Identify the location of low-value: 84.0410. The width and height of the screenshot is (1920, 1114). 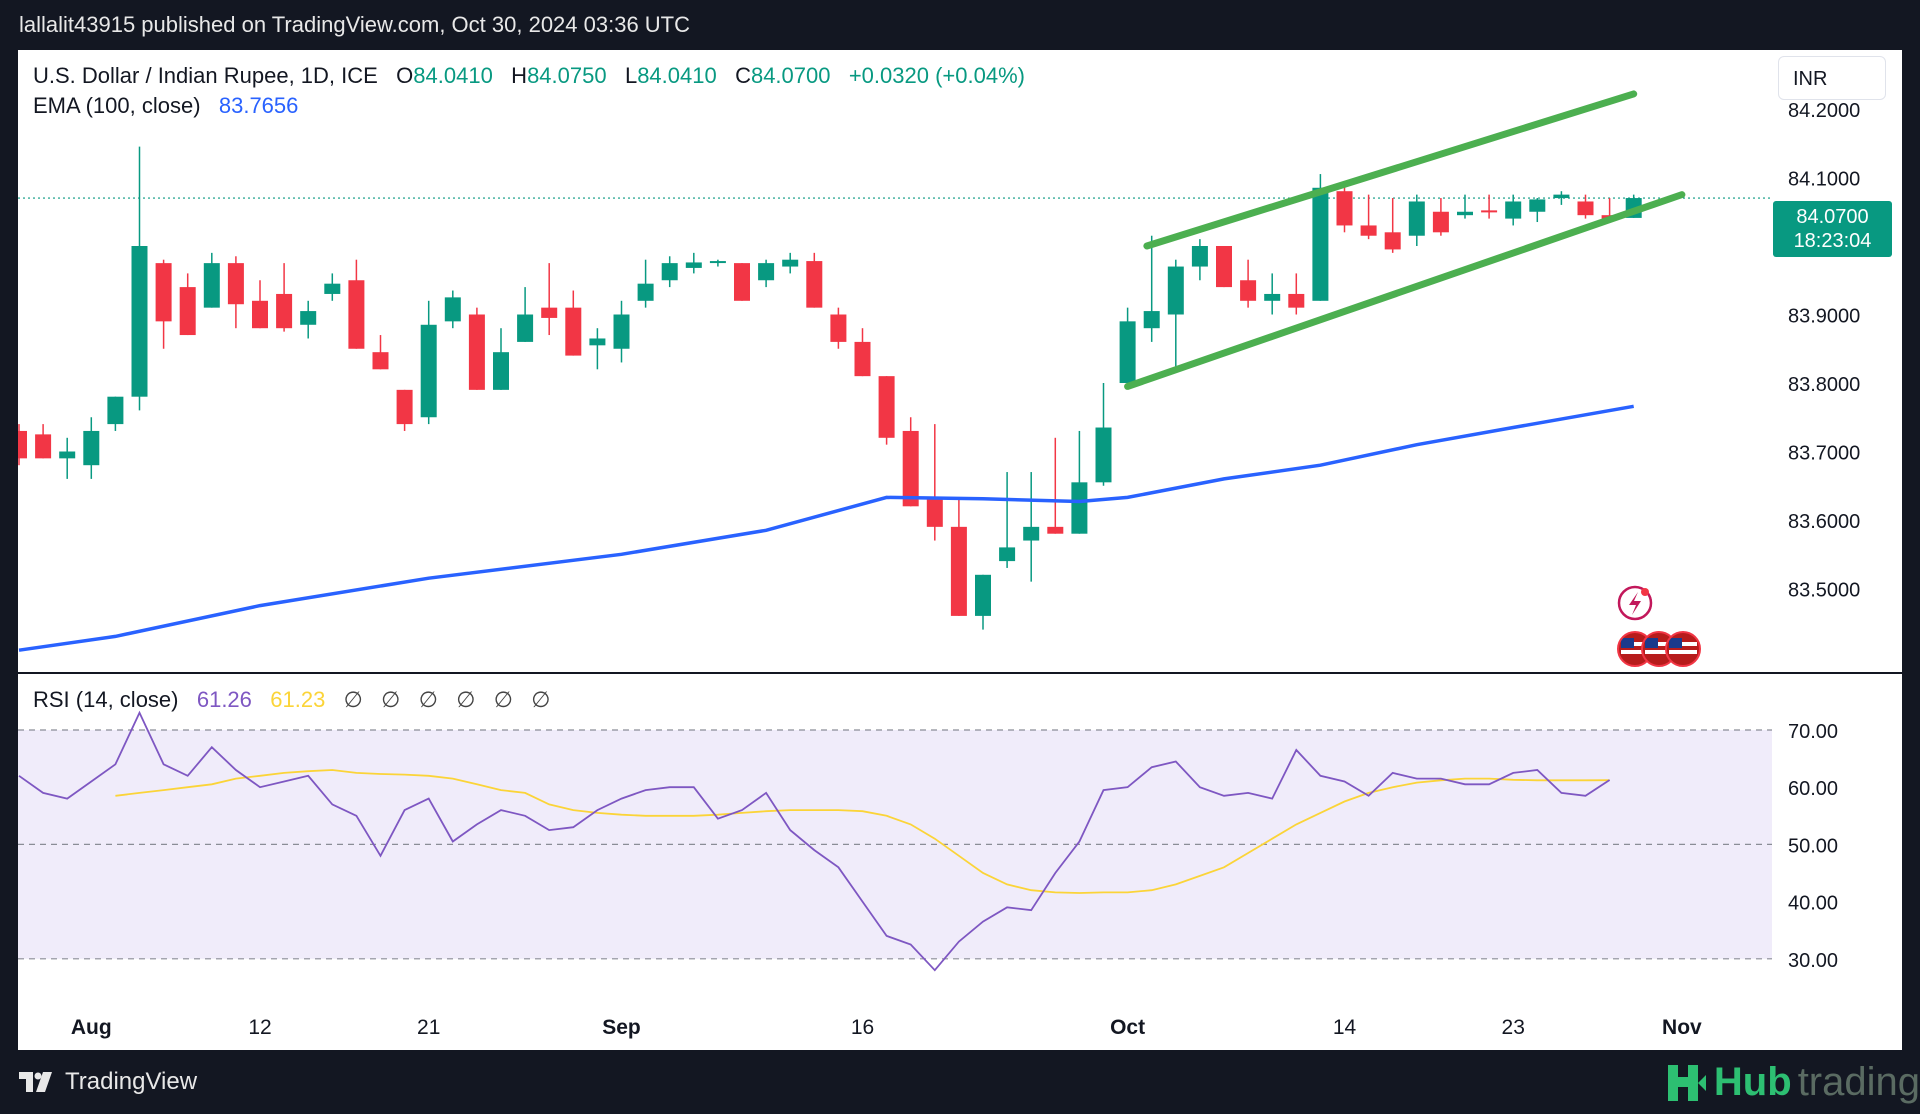
(677, 75).